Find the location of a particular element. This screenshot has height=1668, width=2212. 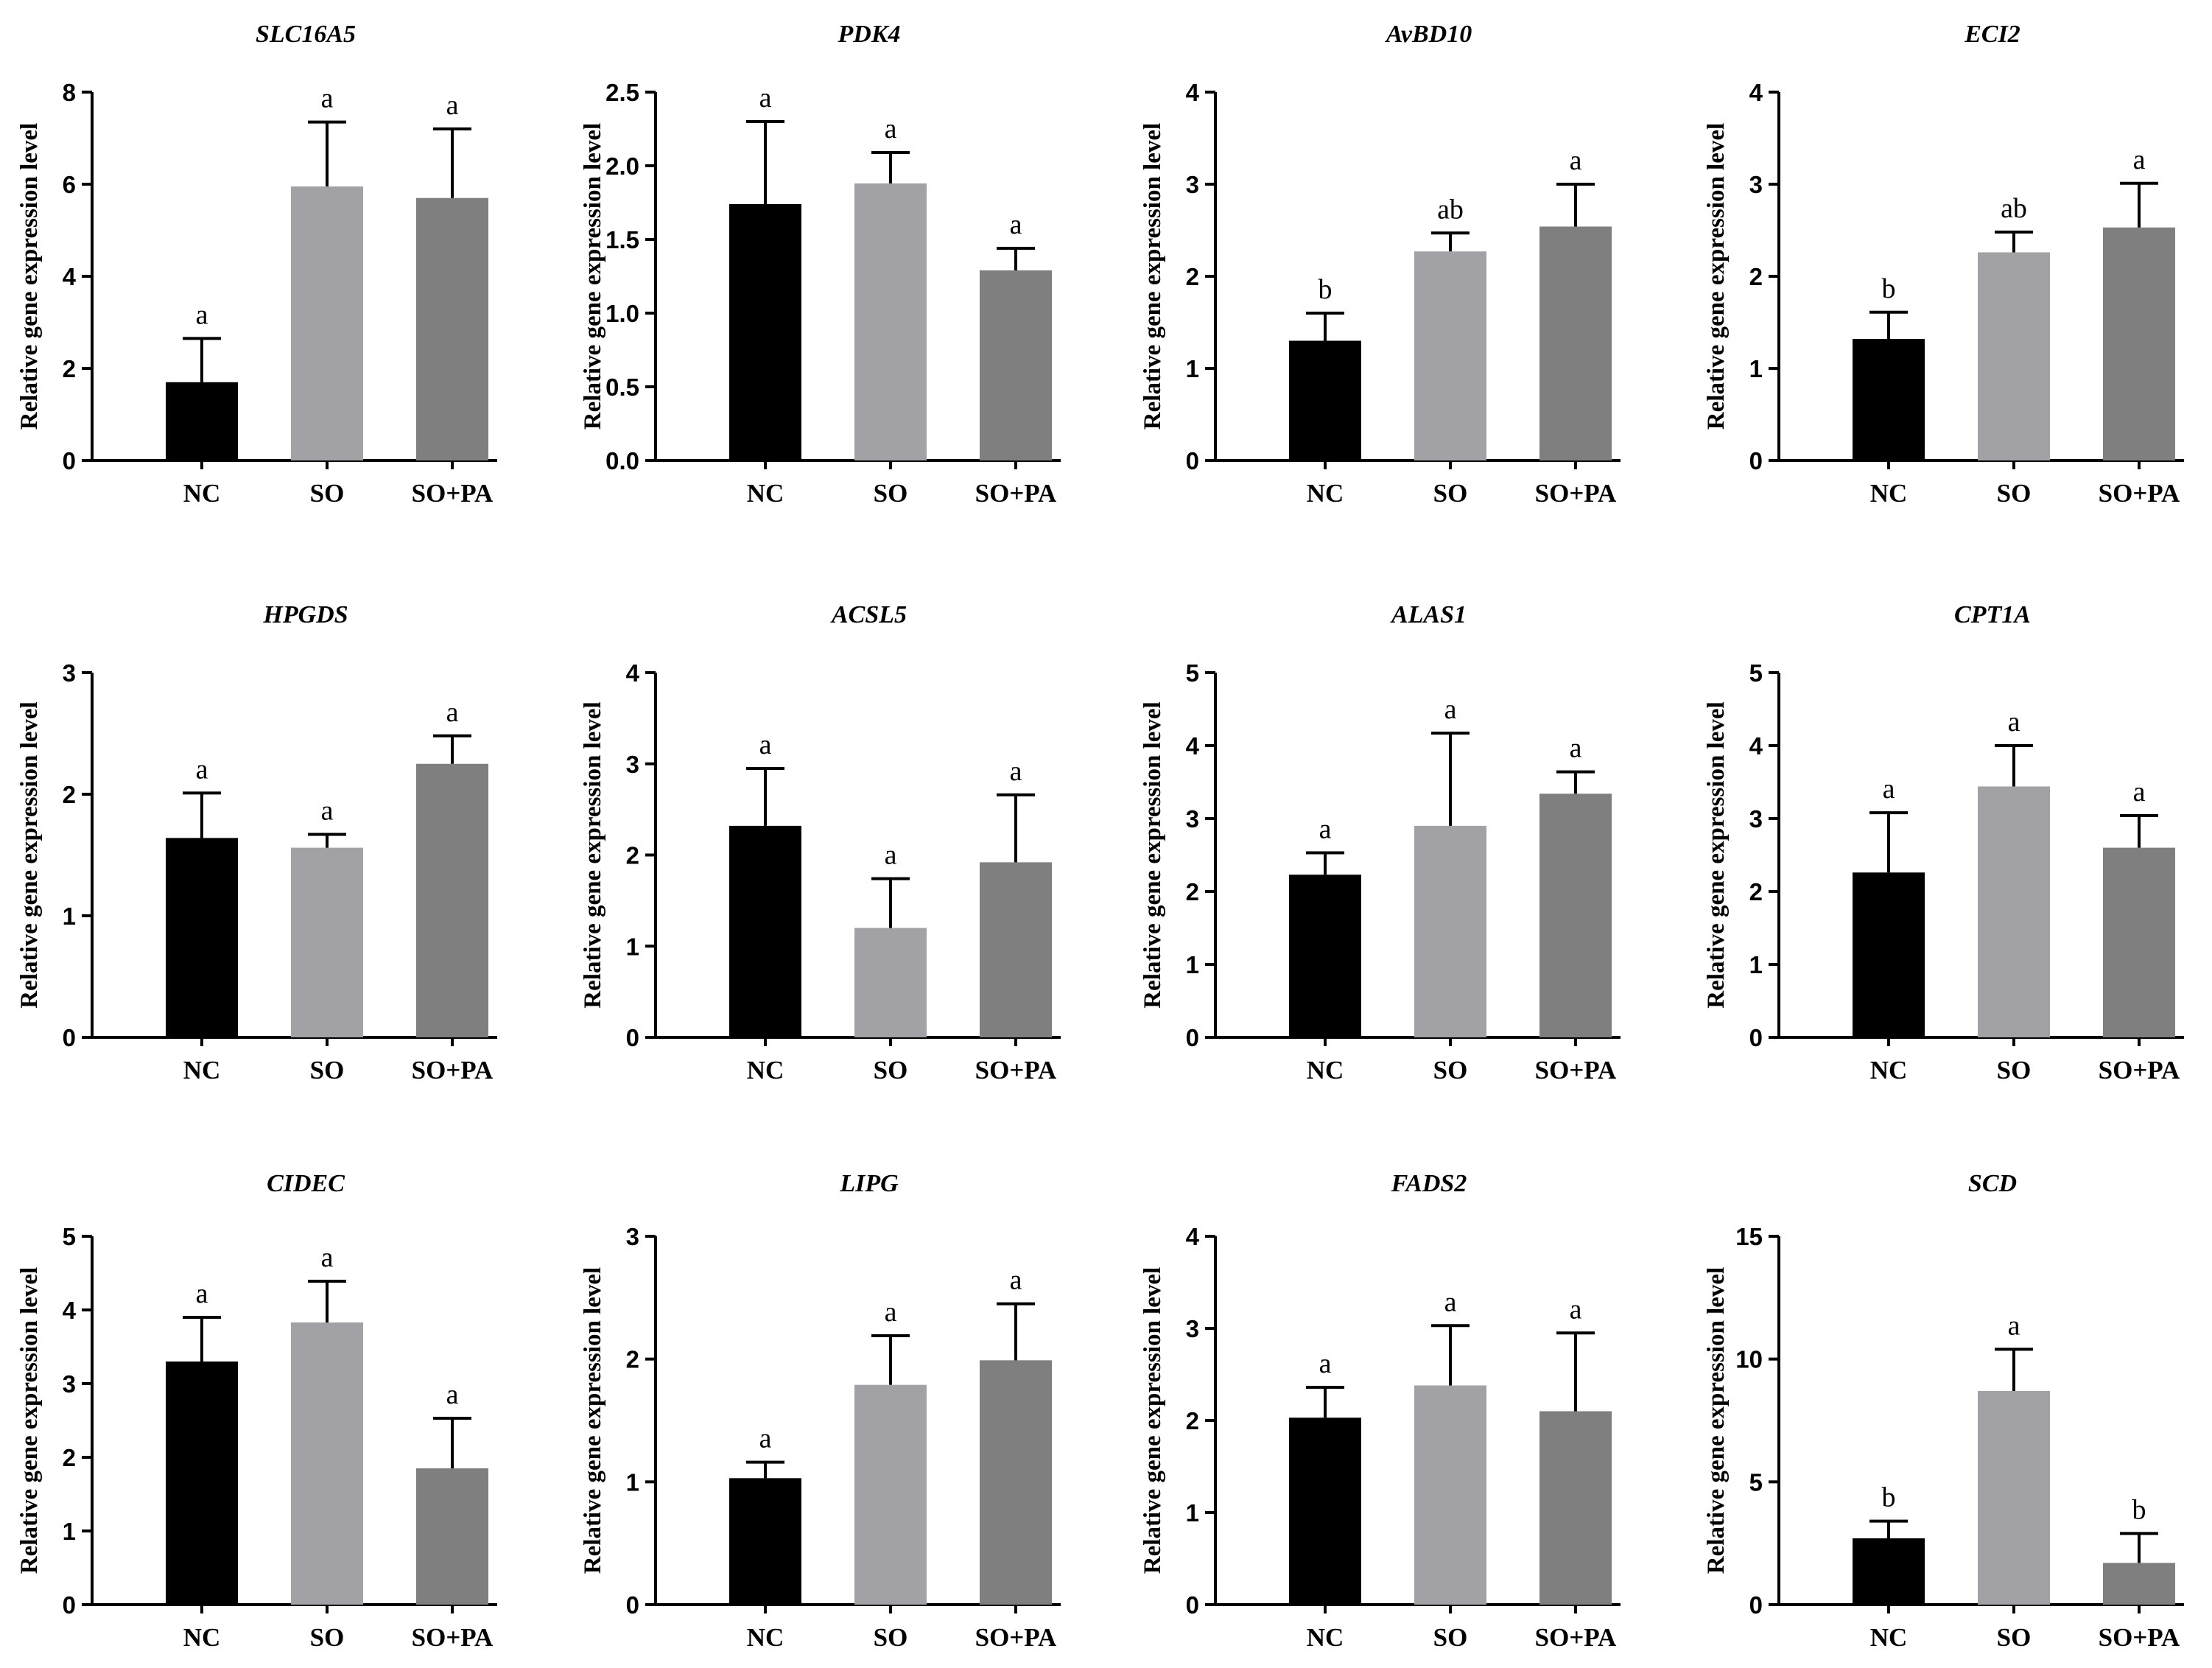

chart-title: SLC16A5 is located at coordinates (306, 34).